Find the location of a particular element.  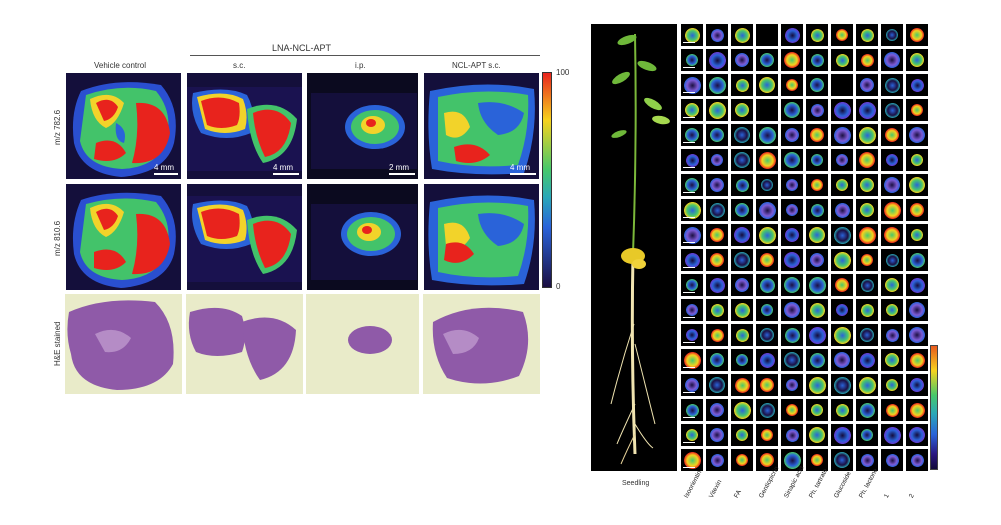

he-panel-c4 is located at coordinates (481, 344).